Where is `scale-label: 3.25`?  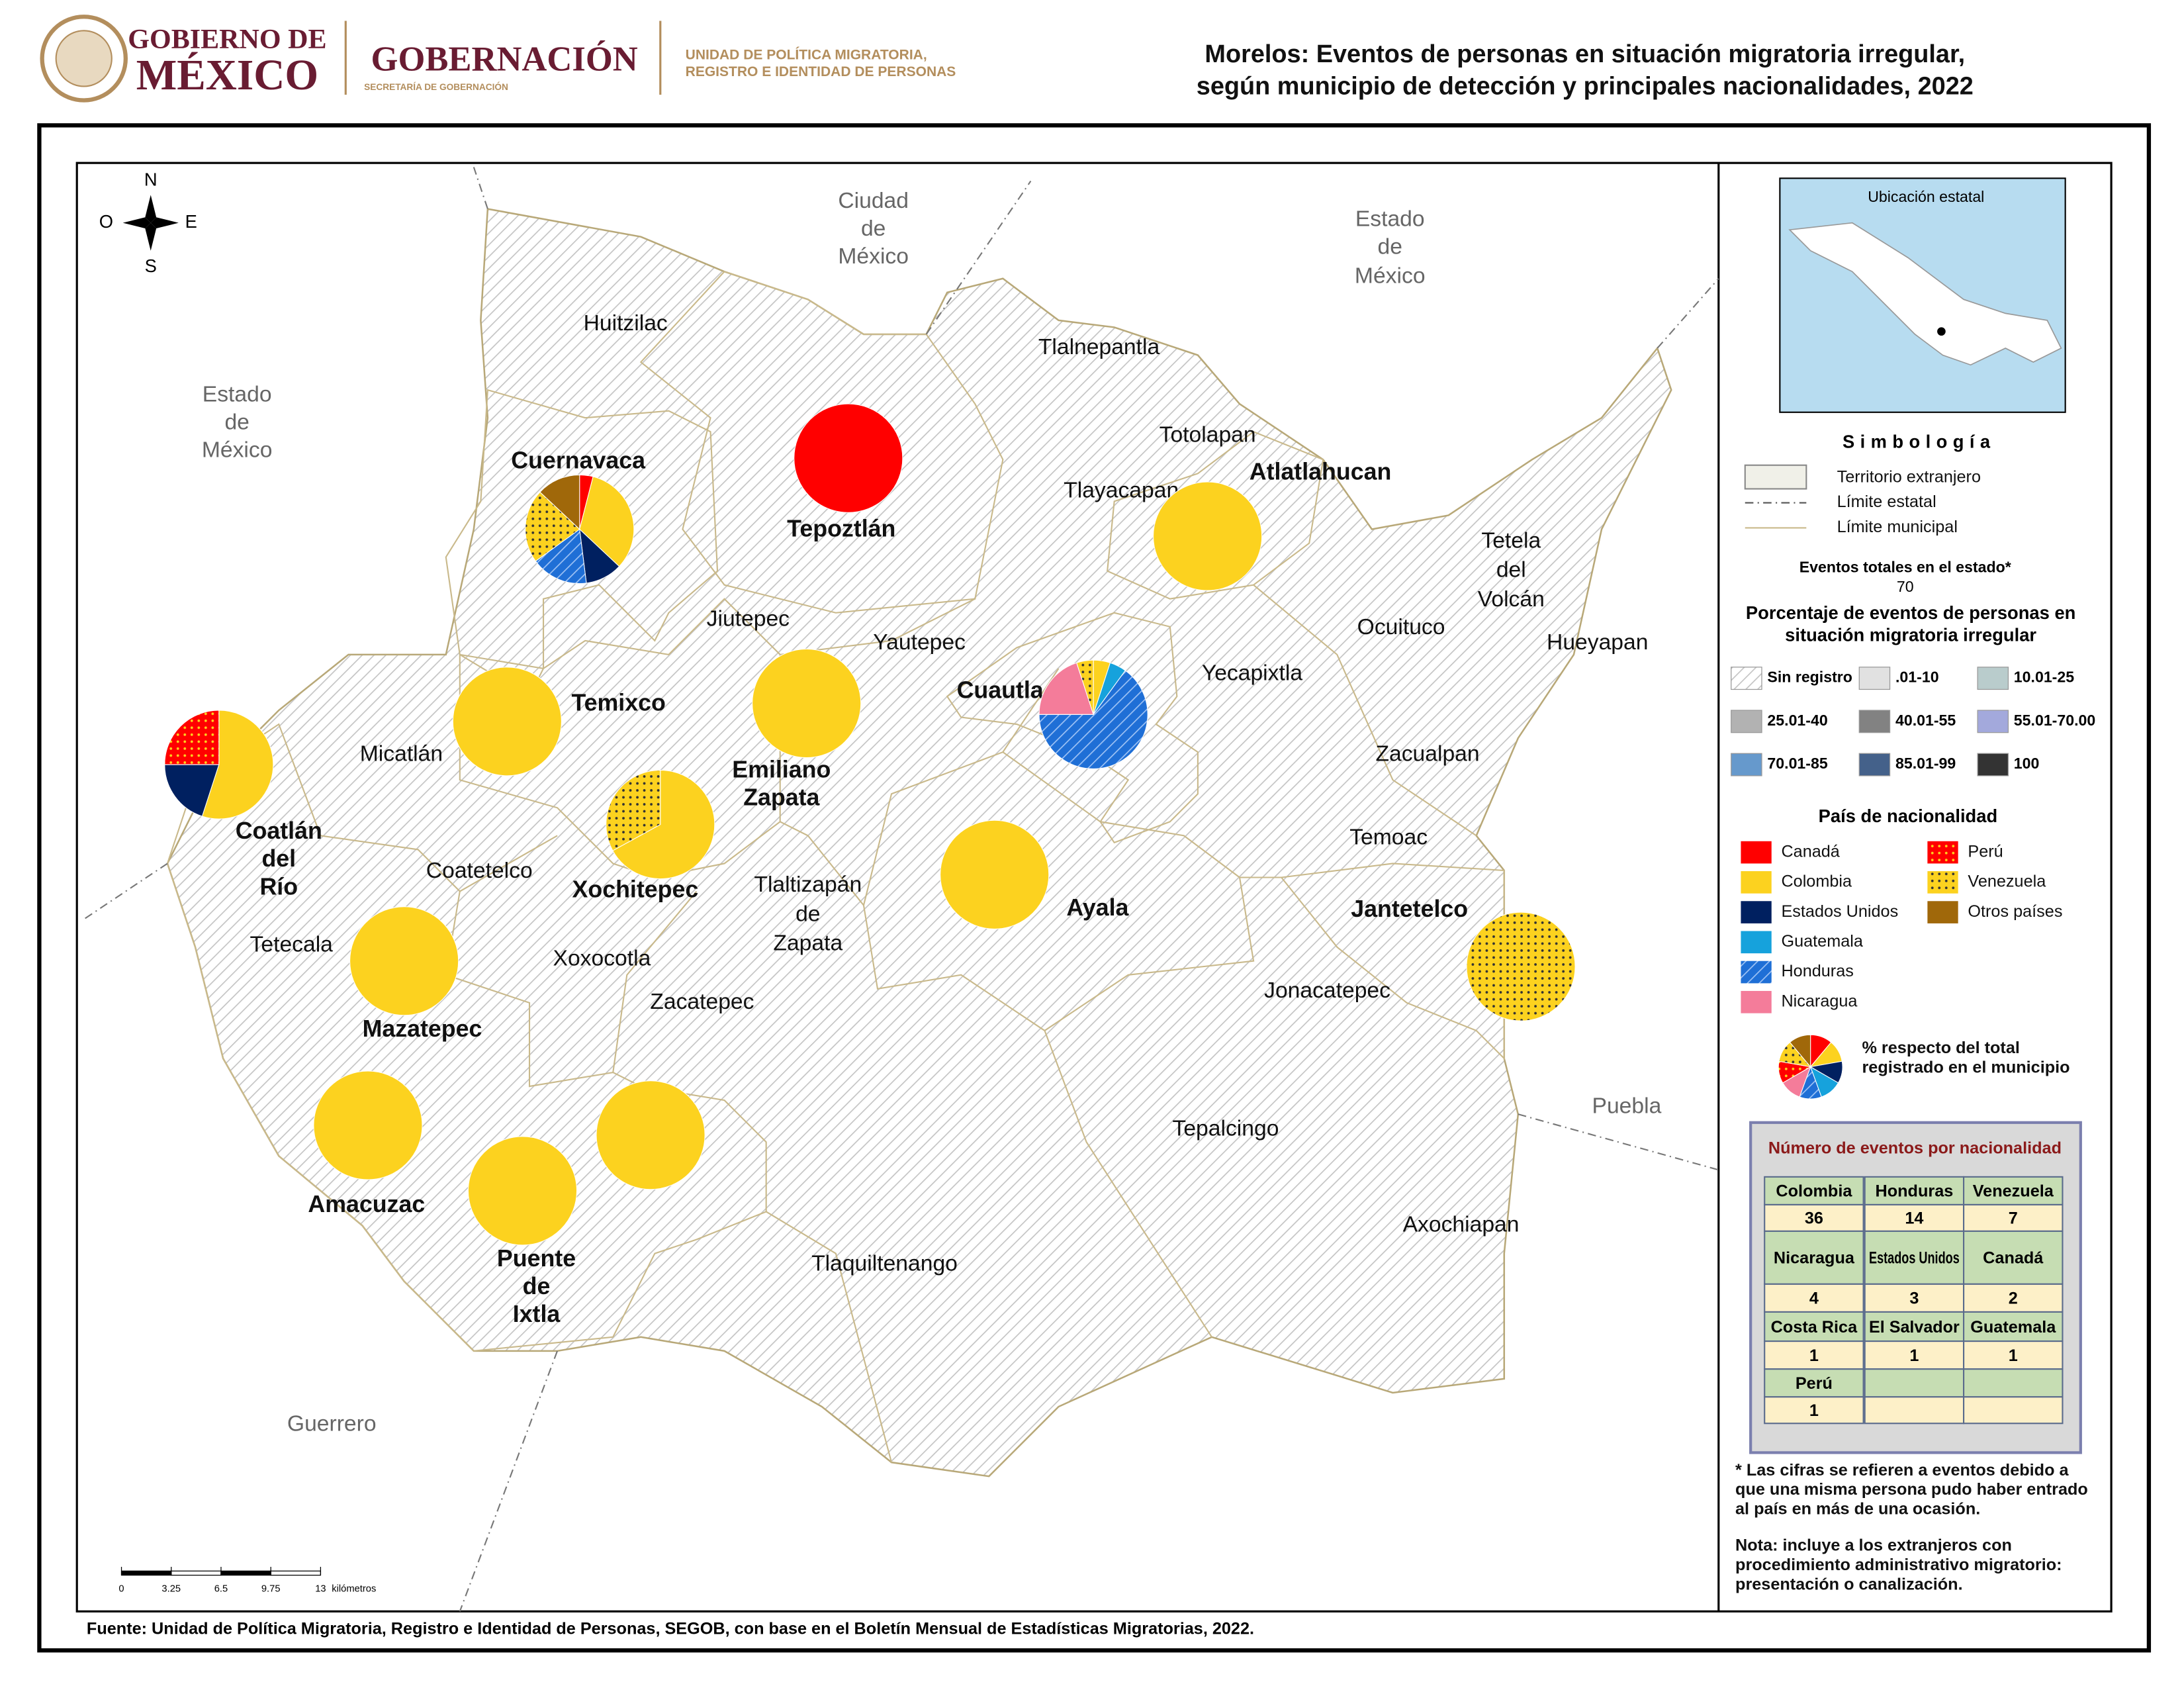 scale-label: 3.25 is located at coordinates (171, 1589).